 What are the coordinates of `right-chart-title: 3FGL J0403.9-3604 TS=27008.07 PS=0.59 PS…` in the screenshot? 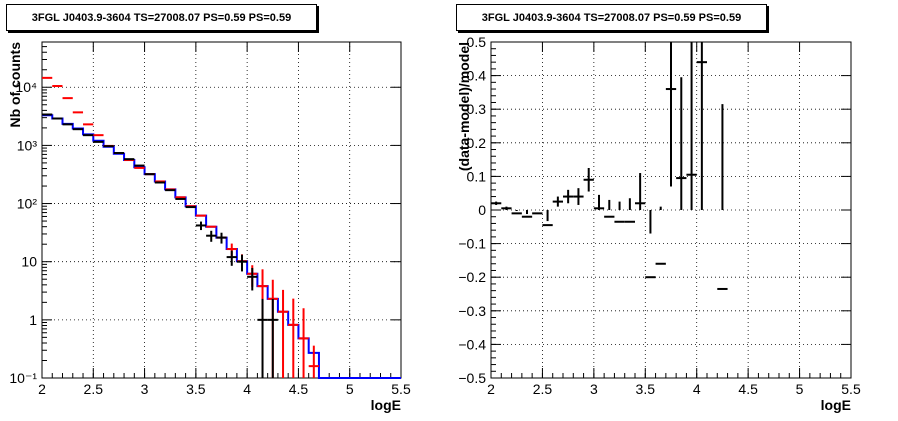 It's located at (611, 17).